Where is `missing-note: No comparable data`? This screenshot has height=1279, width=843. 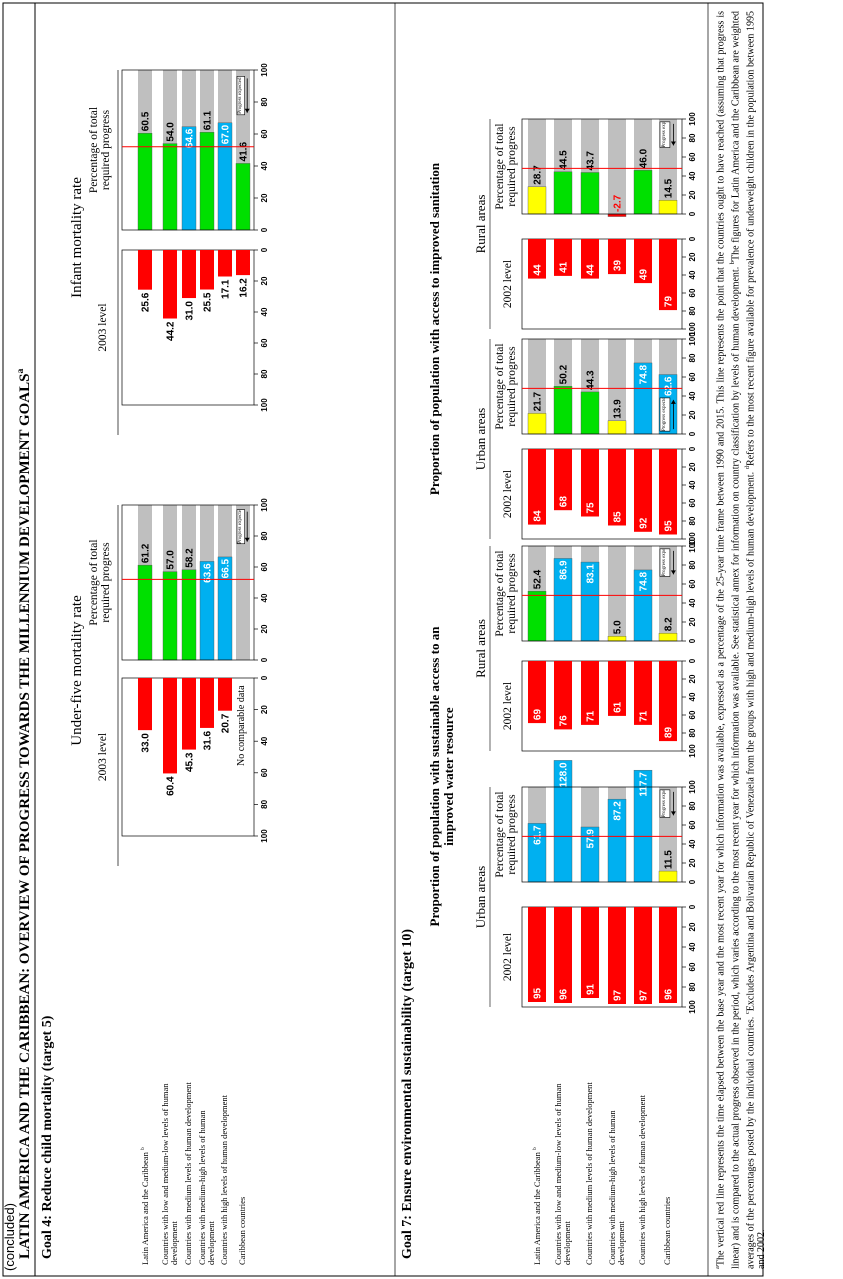 missing-note: No comparable data is located at coordinates (241, 725).